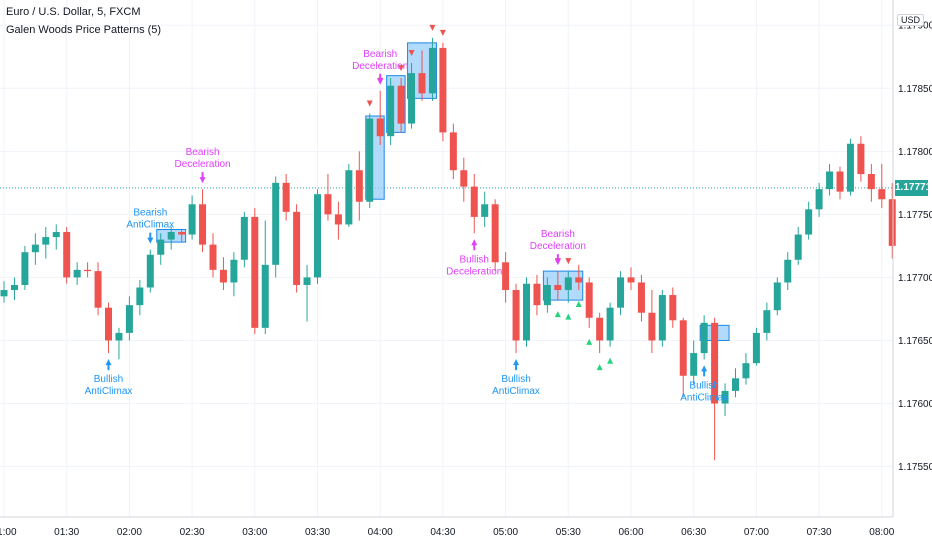 This screenshot has width=932, height=550. Describe the element at coordinates (442, 532) in the screenshot. I see `time-tick-label: 04:30` at that location.